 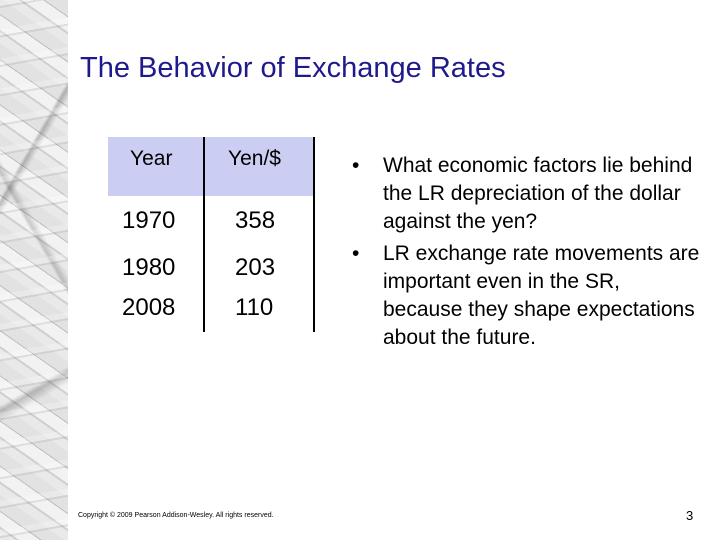 I want to click on page-number: 3, so click(x=690, y=515).